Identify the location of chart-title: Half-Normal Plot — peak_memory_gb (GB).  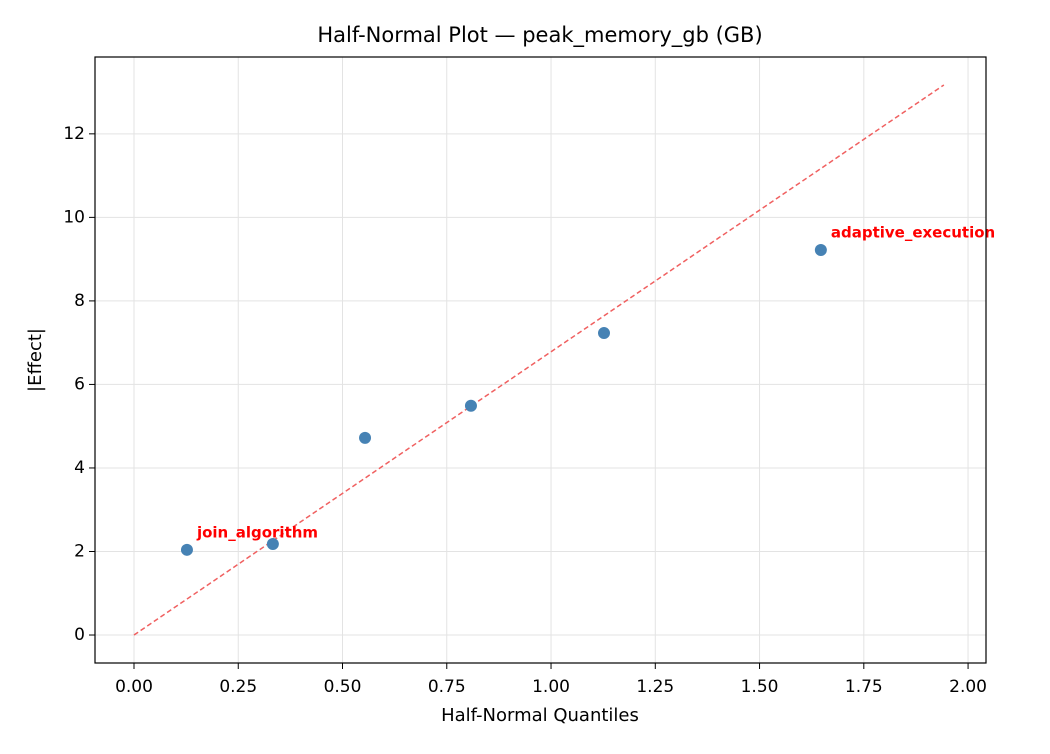
(539, 35).